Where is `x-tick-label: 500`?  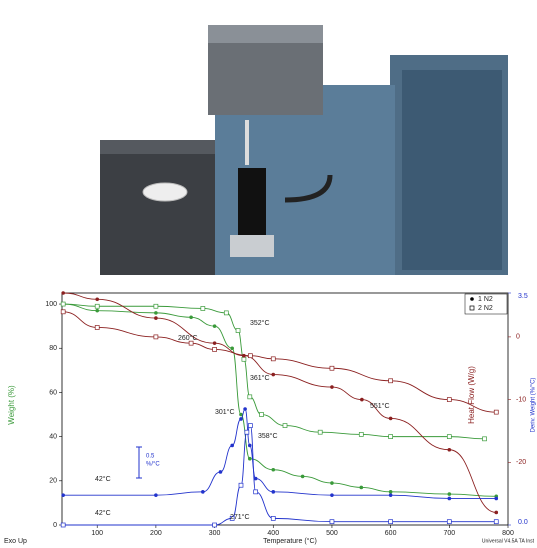 x-tick-label: 500 is located at coordinates (332, 533).